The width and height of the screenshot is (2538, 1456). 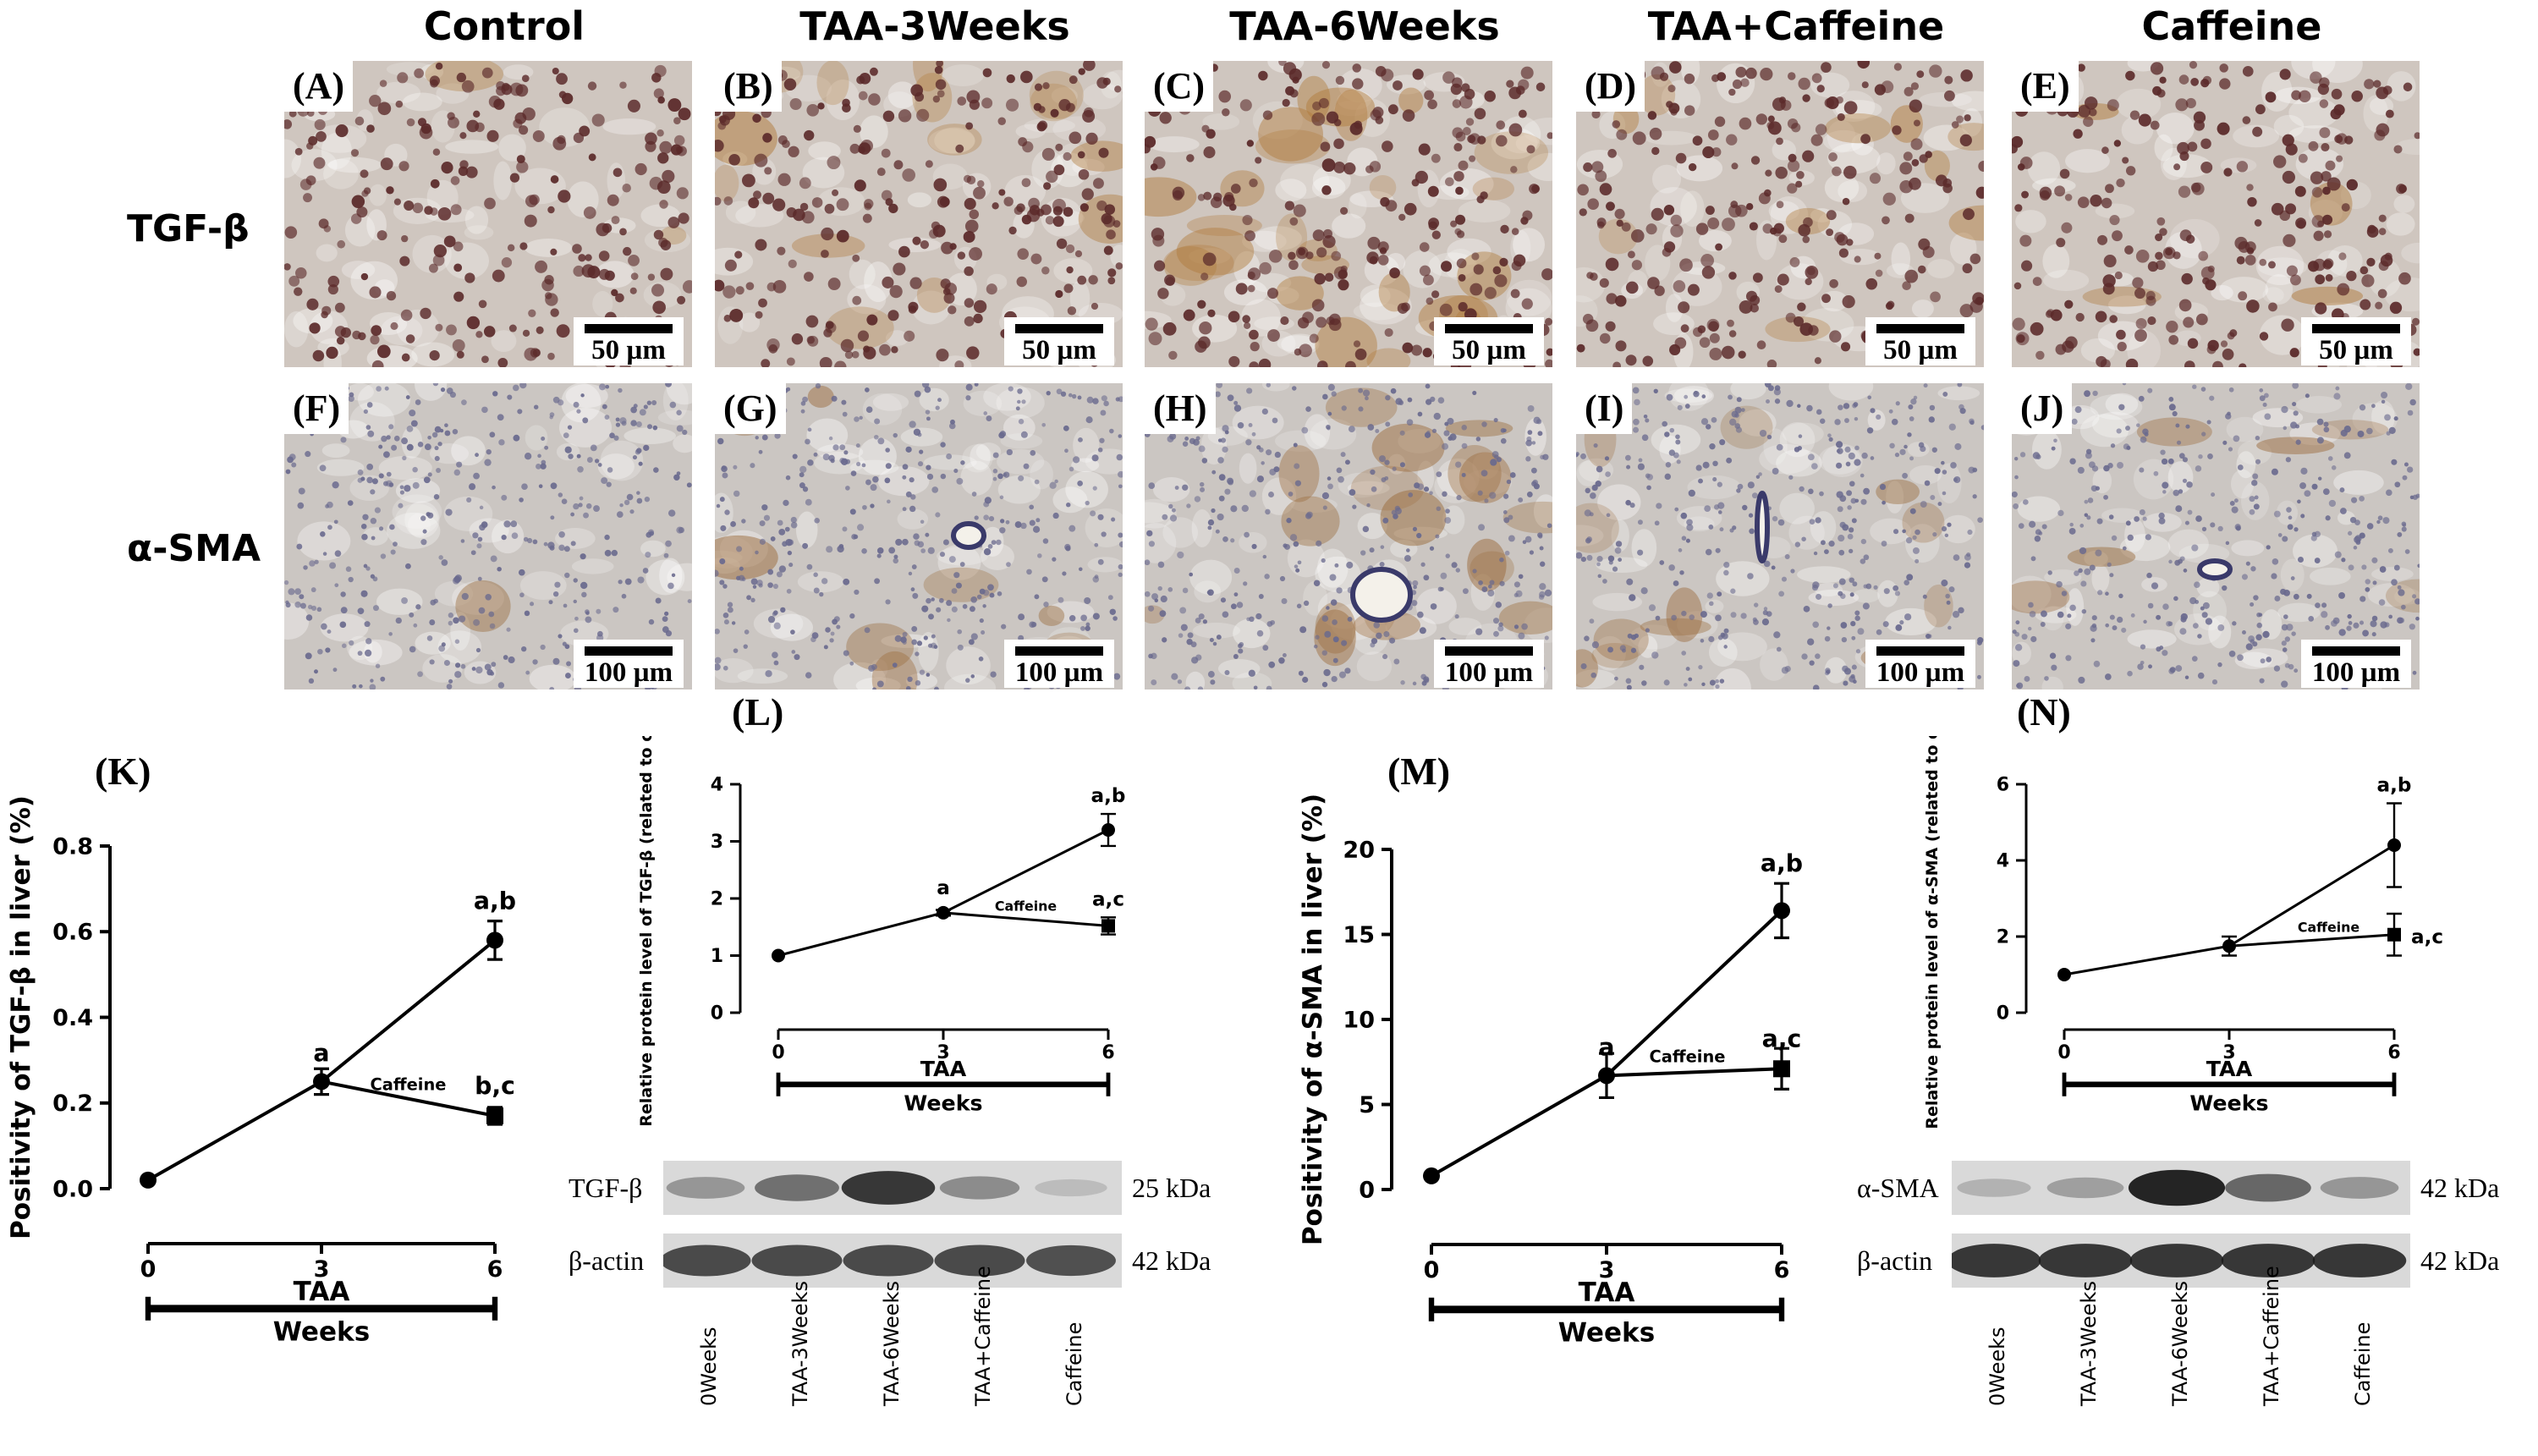 I want to click on blot-row-label: β-actin, so click(x=1895, y=1260).